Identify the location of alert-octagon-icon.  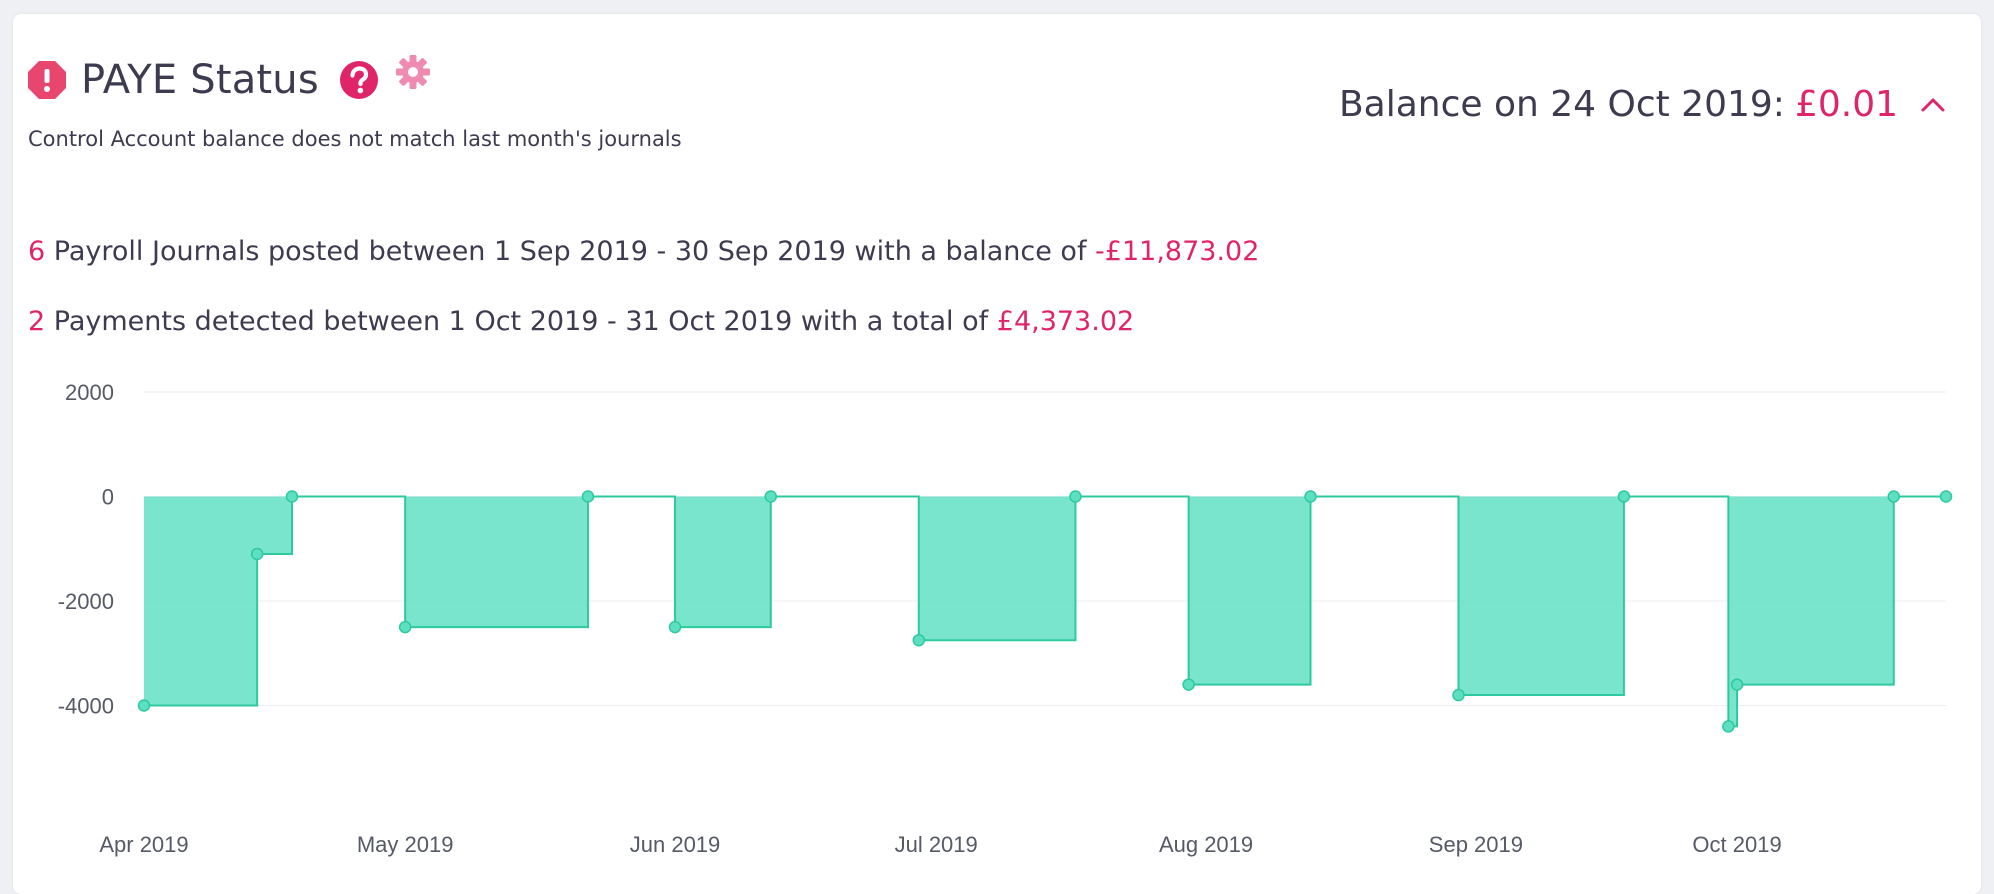
(47, 80).